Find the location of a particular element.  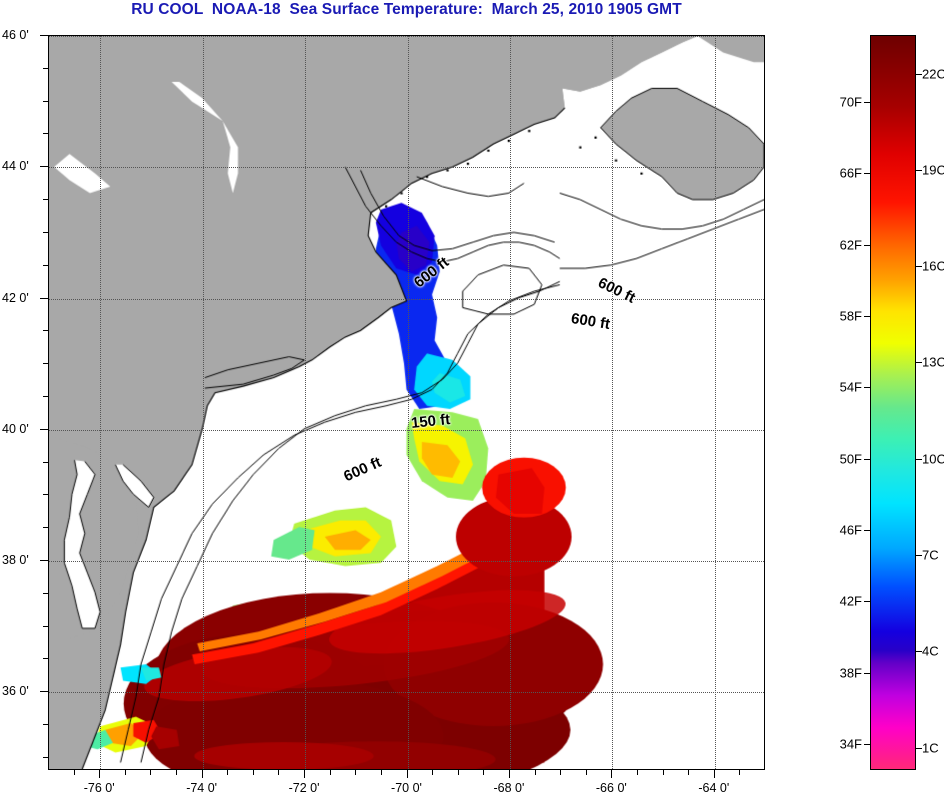

colorbar-label-fahrenheit: 62F is located at coordinates (850, 245).